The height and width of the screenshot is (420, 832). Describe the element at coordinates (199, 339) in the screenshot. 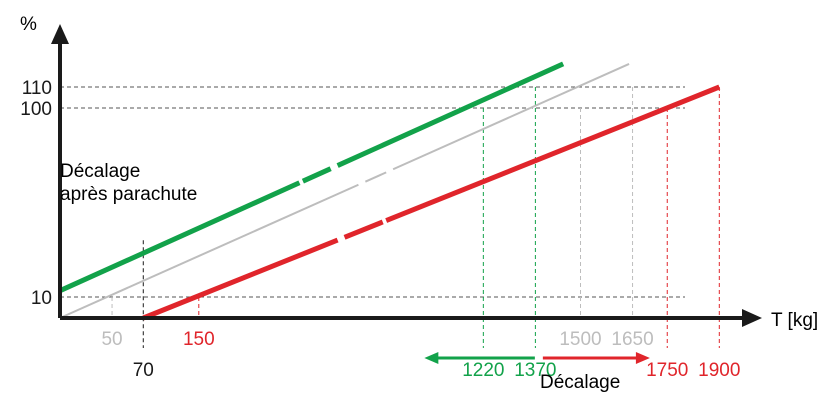

I see `x-marker-label-150: 150` at that location.